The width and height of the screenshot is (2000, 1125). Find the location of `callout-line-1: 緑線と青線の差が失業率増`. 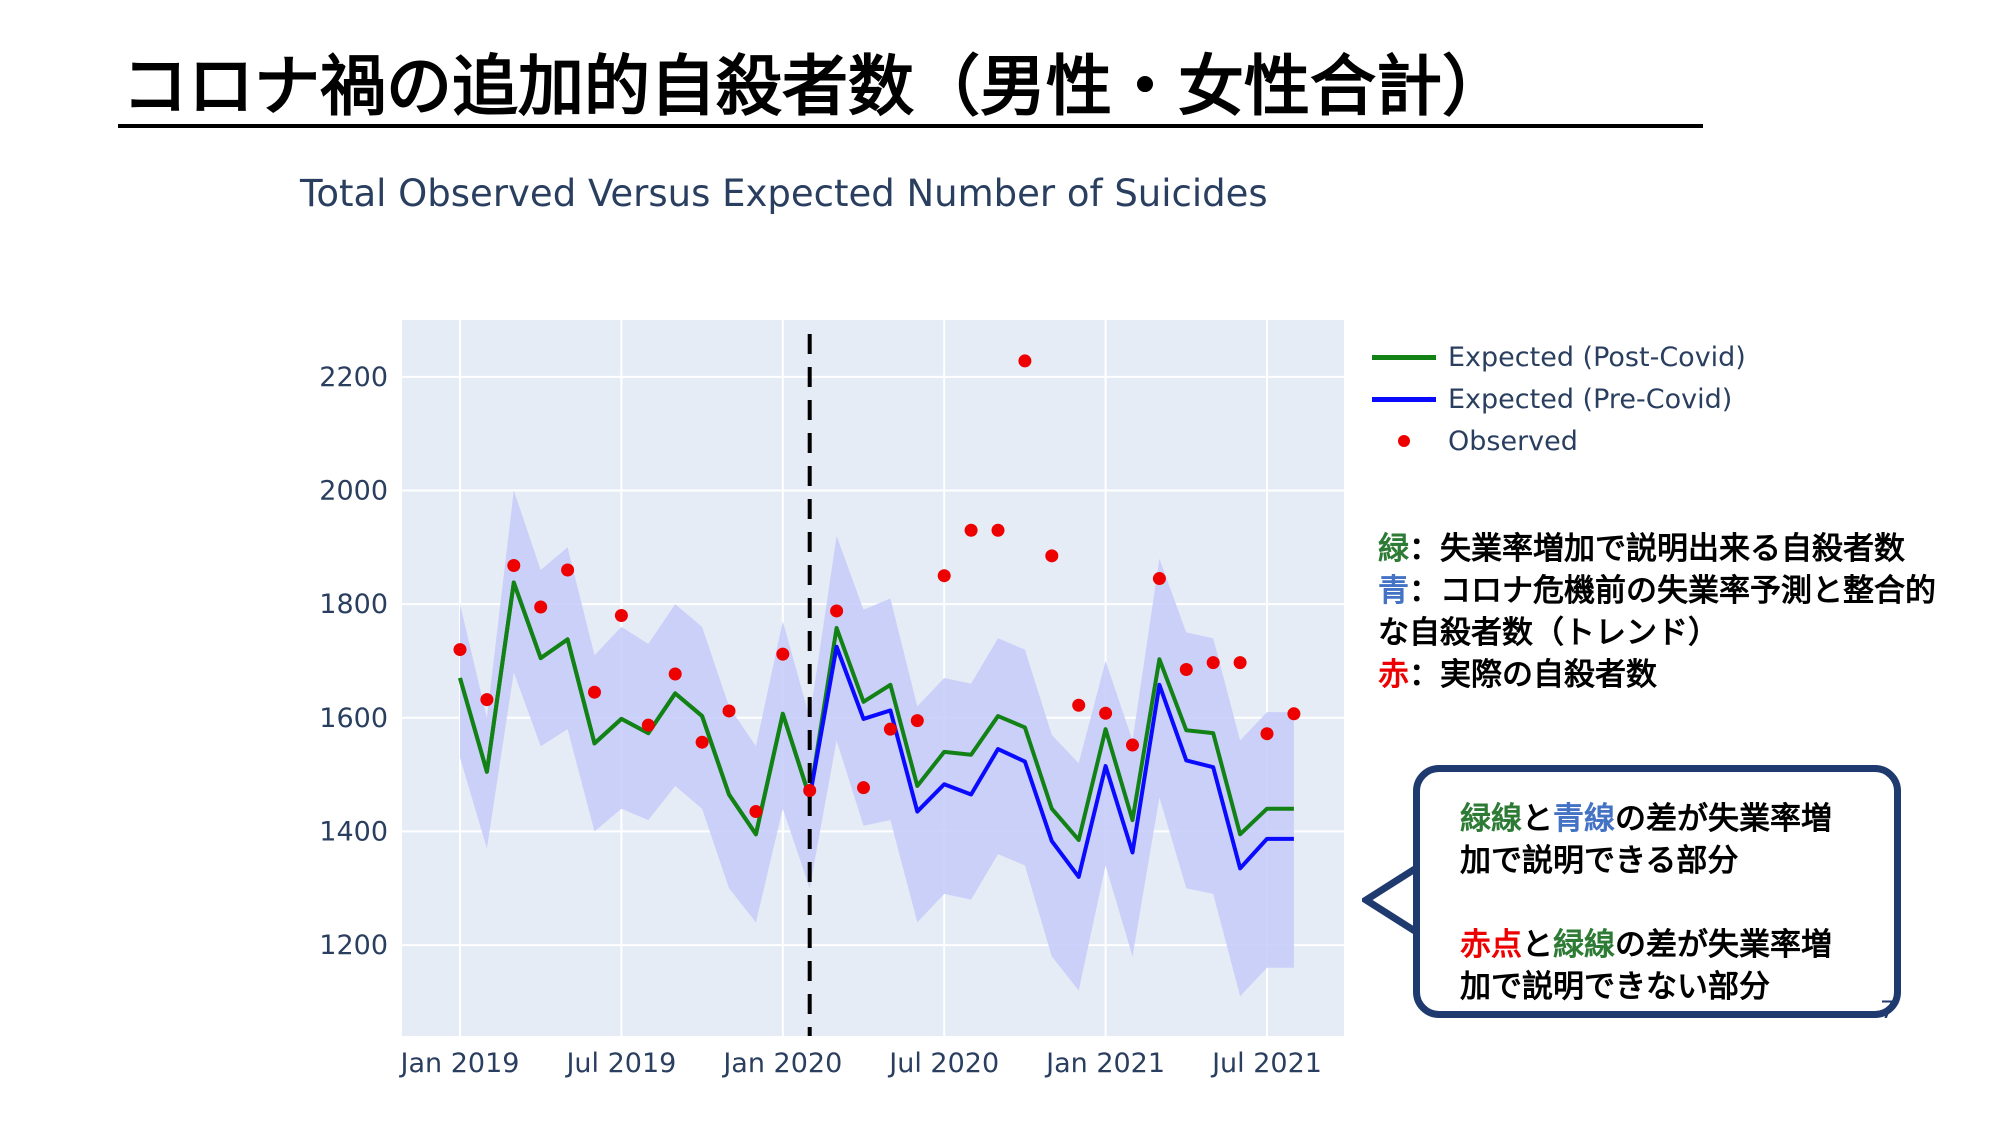

callout-line-1: 緑線と青線の差が失業率増 is located at coordinates (1646, 819).